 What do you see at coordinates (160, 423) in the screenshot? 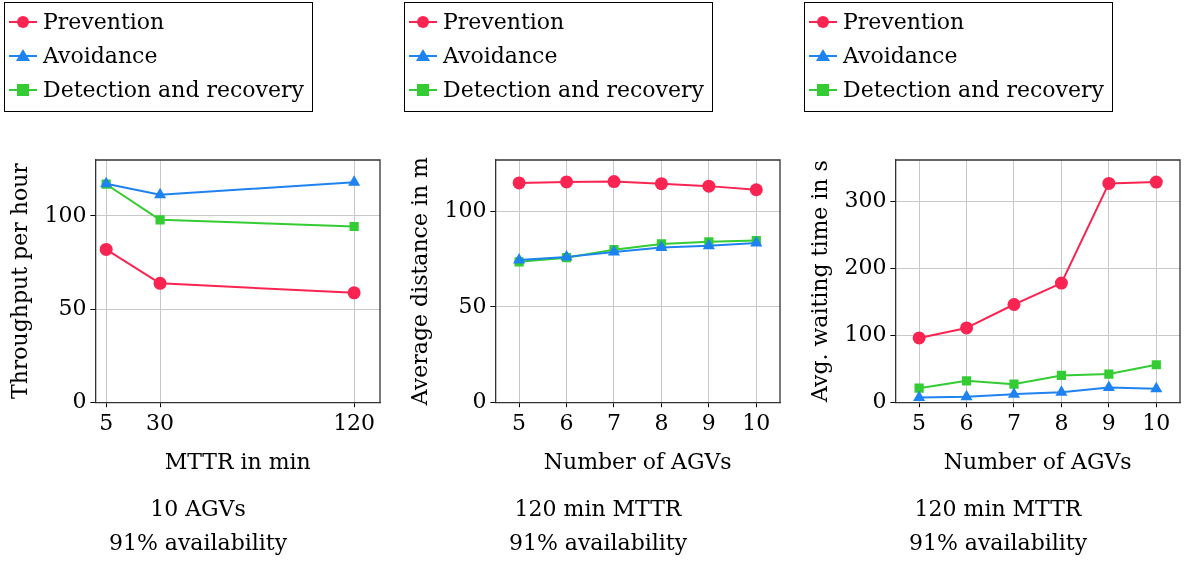
I see `x-tick-label: 30` at bounding box center [160, 423].